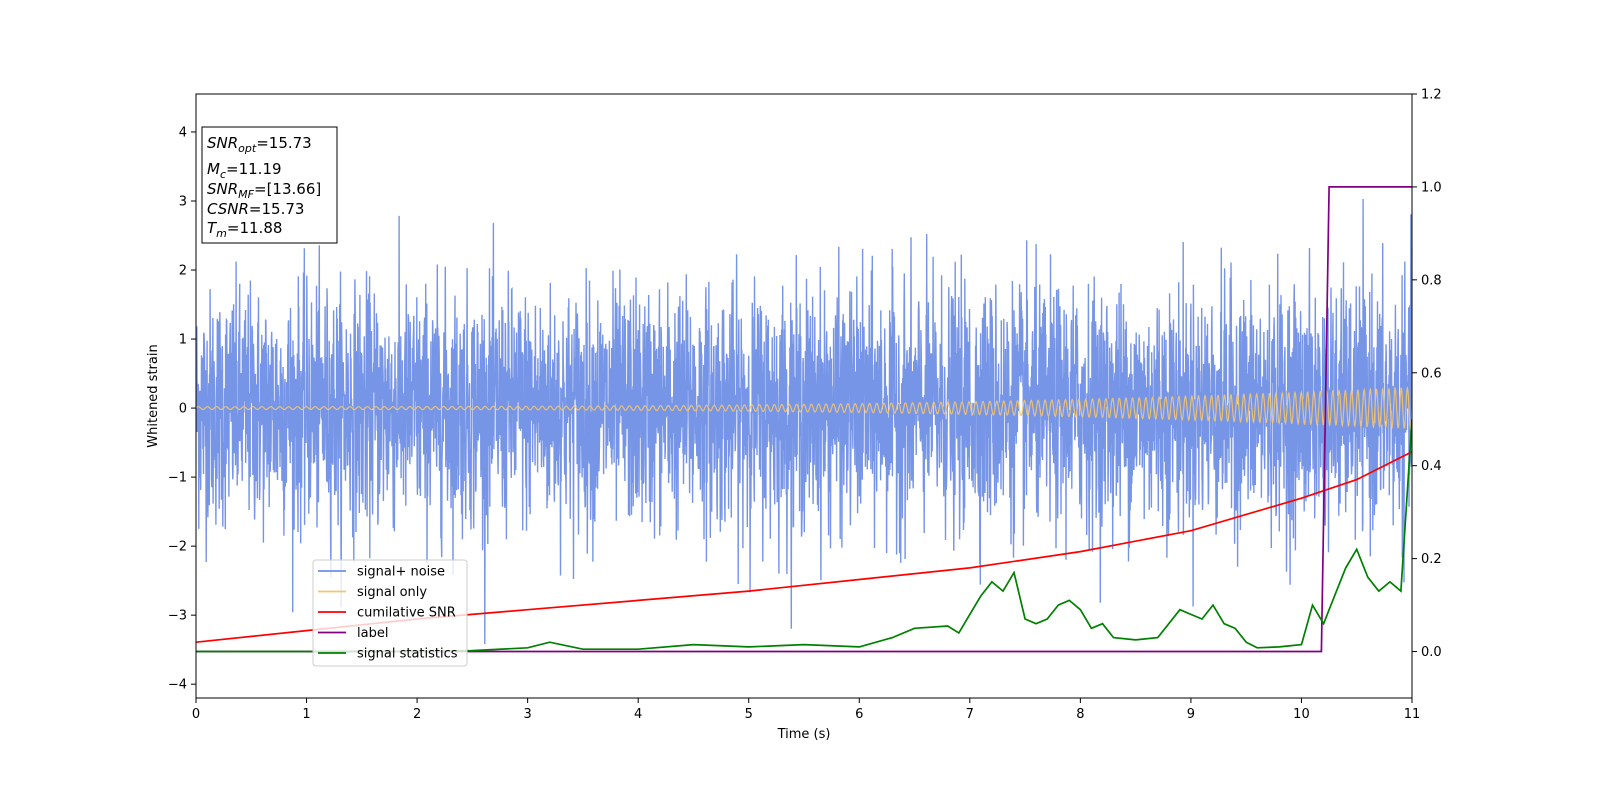 This screenshot has height=800, width=1600. I want to click on annotation-frame, so click(269, 185).